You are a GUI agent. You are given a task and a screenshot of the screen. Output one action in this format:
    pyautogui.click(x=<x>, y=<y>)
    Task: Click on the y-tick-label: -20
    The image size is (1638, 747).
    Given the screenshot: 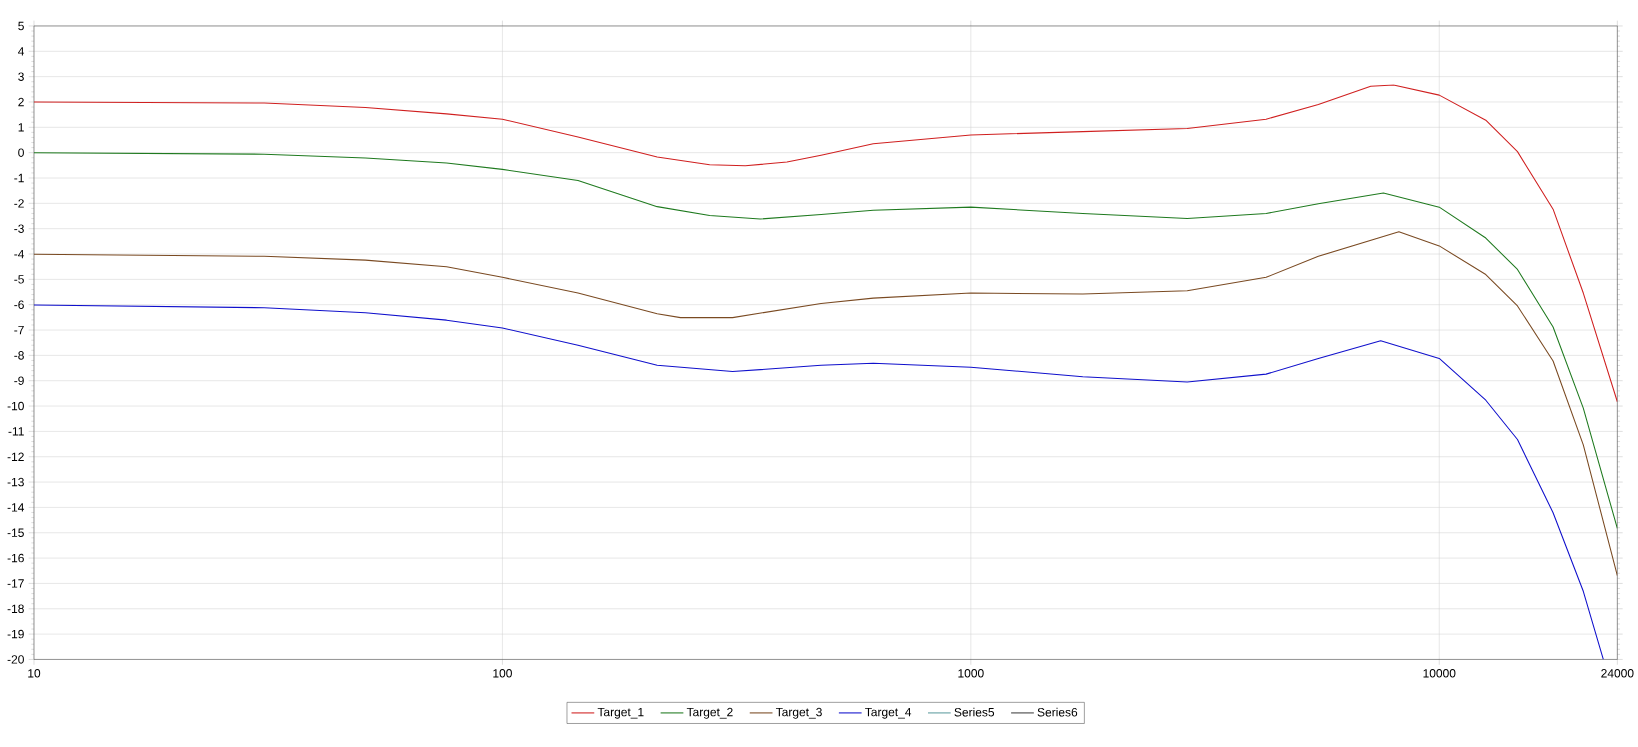 What is the action you would take?
    pyautogui.click(x=15, y=659)
    